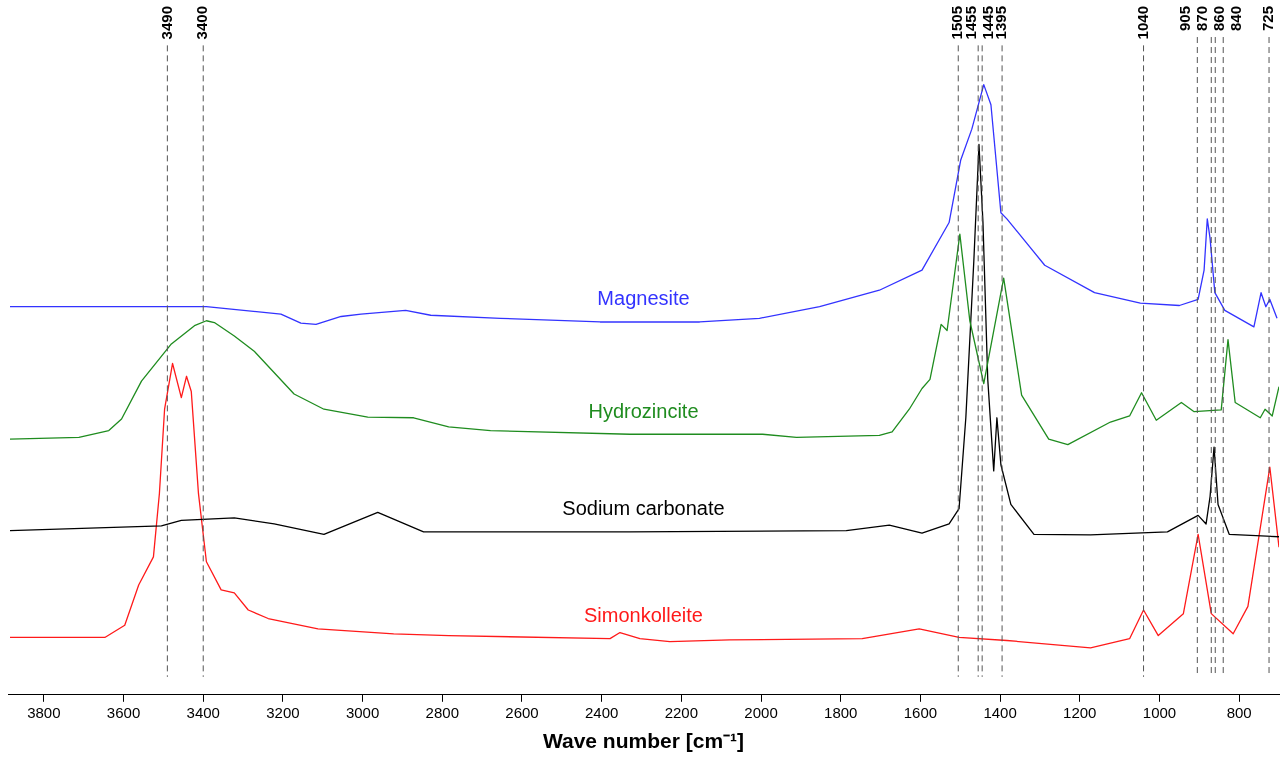 The height and width of the screenshot is (763, 1281). What do you see at coordinates (841, 712) in the screenshot?
I see `x-tick-label: 1800` at bounding box center [841, 712].